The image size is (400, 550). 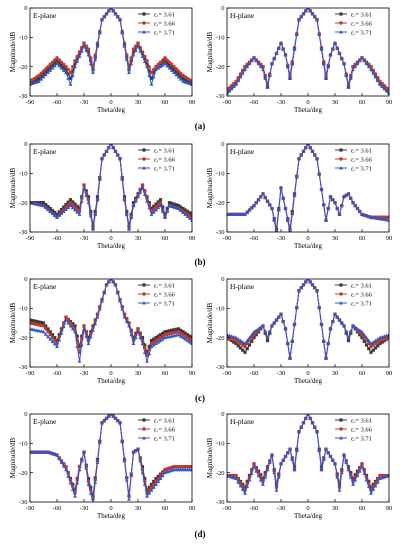 What do you see at coordinates (362, 429) in the screenshot?
I see `legend-entry: εᵣ= 3.66` at bounding box center [362, 429].